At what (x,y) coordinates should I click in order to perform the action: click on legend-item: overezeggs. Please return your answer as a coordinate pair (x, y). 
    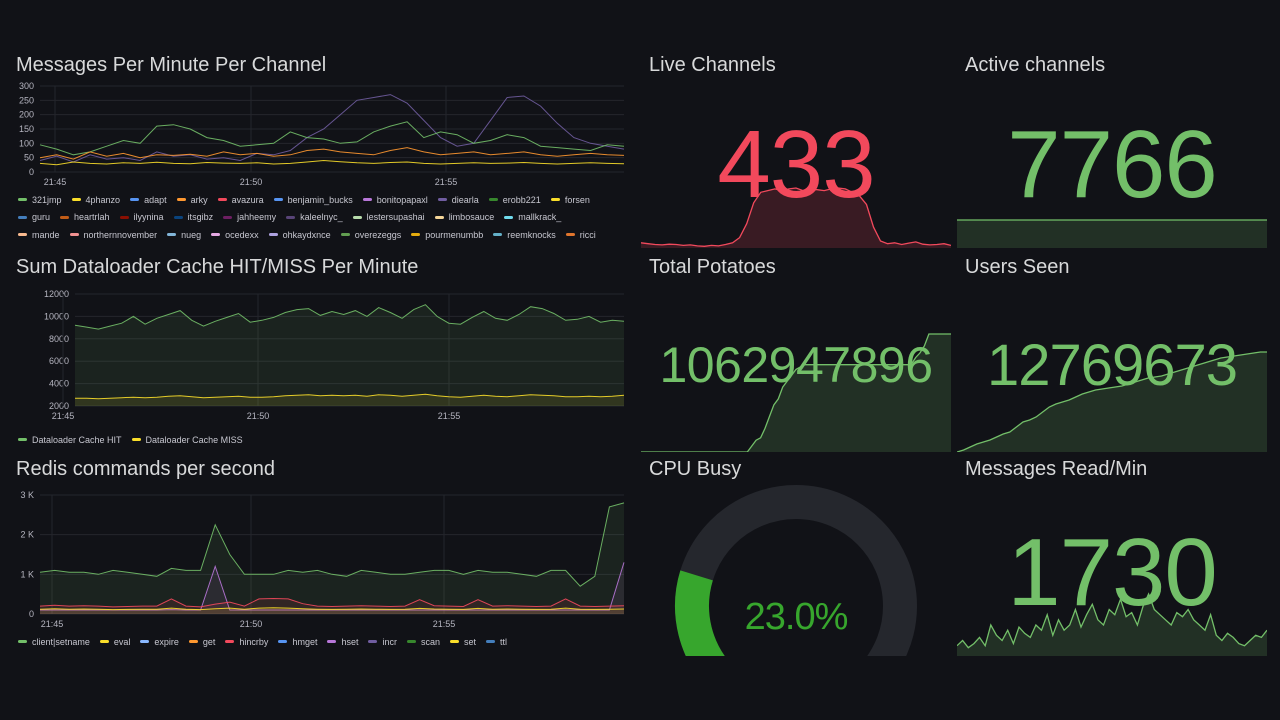
    Looking at the image, I should click on (370, 235).